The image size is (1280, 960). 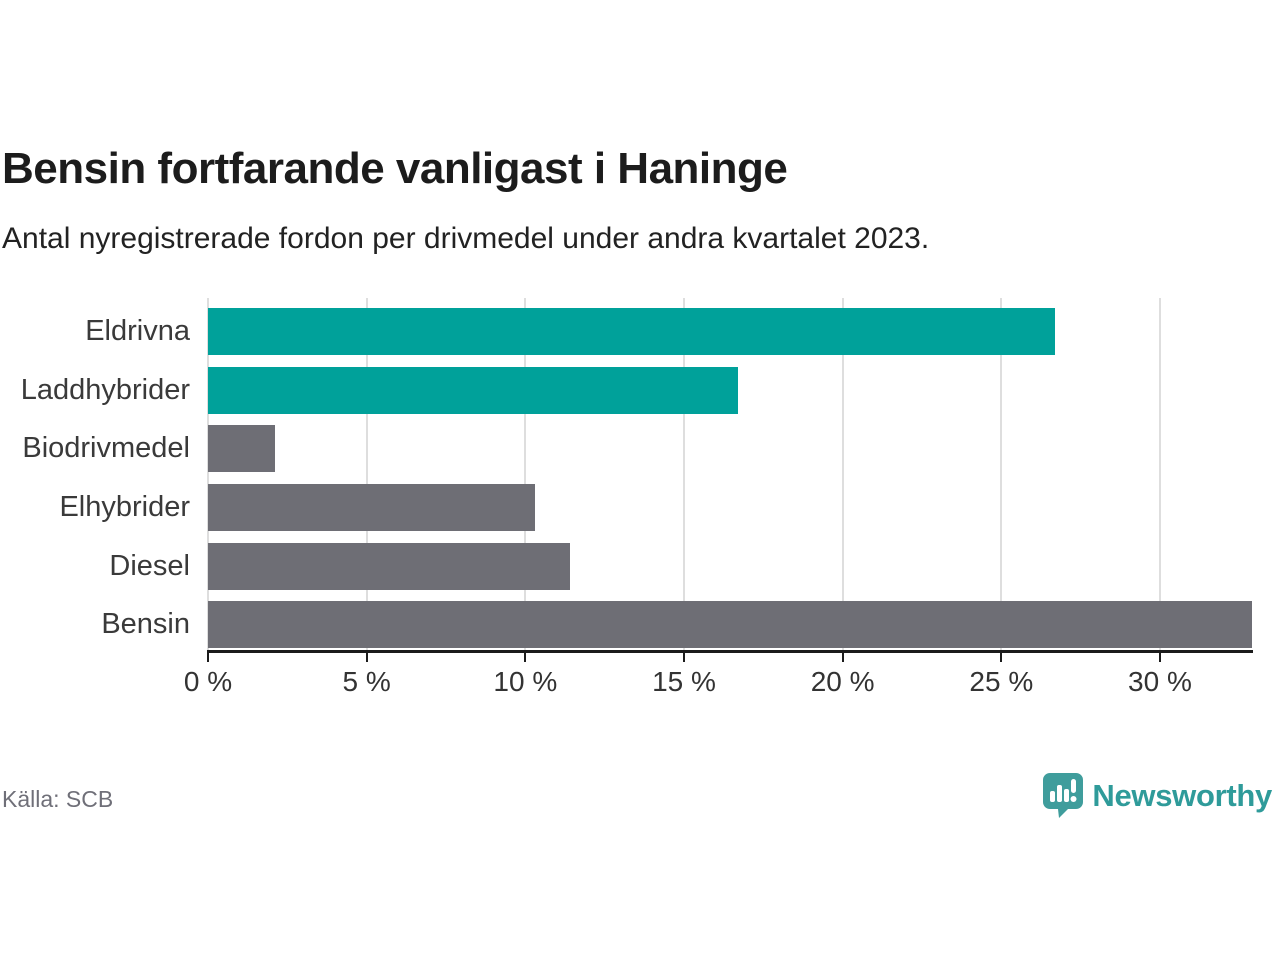 I want to click on bar-laddhybrider, so click(x=473, y=390).